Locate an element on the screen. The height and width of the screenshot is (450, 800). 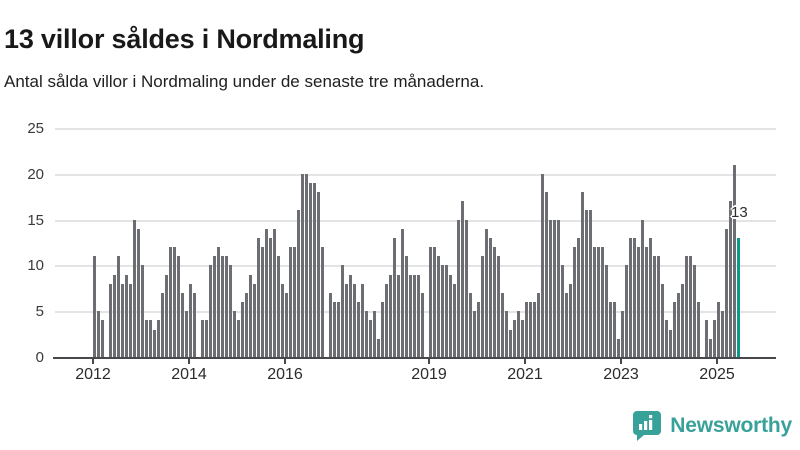
y-tick-label: 5 is located at coordinates (39, 311).